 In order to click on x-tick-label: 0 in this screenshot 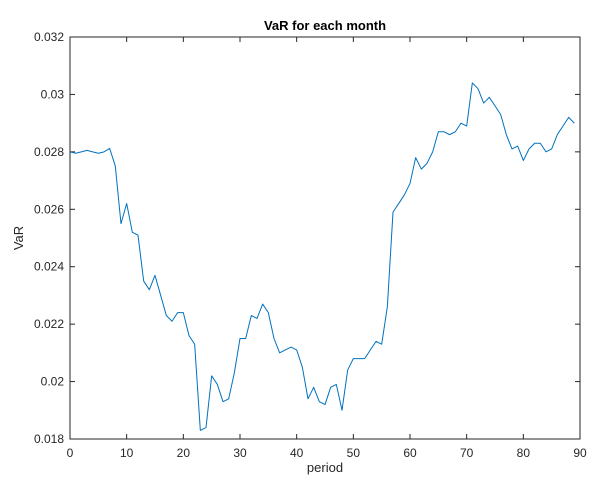, I will do `click(70, 453)`.